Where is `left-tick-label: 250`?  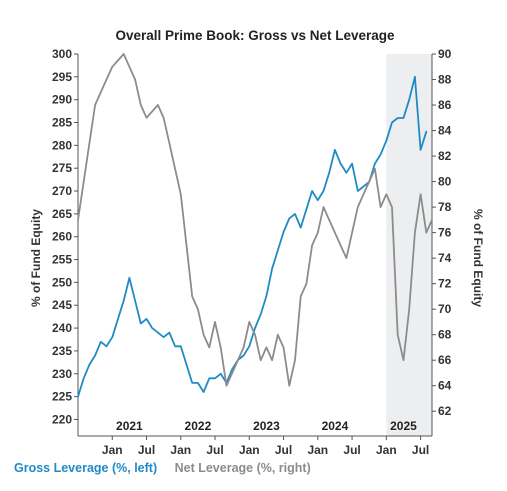
left-tick-label: 250 is located at coordinates (62, 282).